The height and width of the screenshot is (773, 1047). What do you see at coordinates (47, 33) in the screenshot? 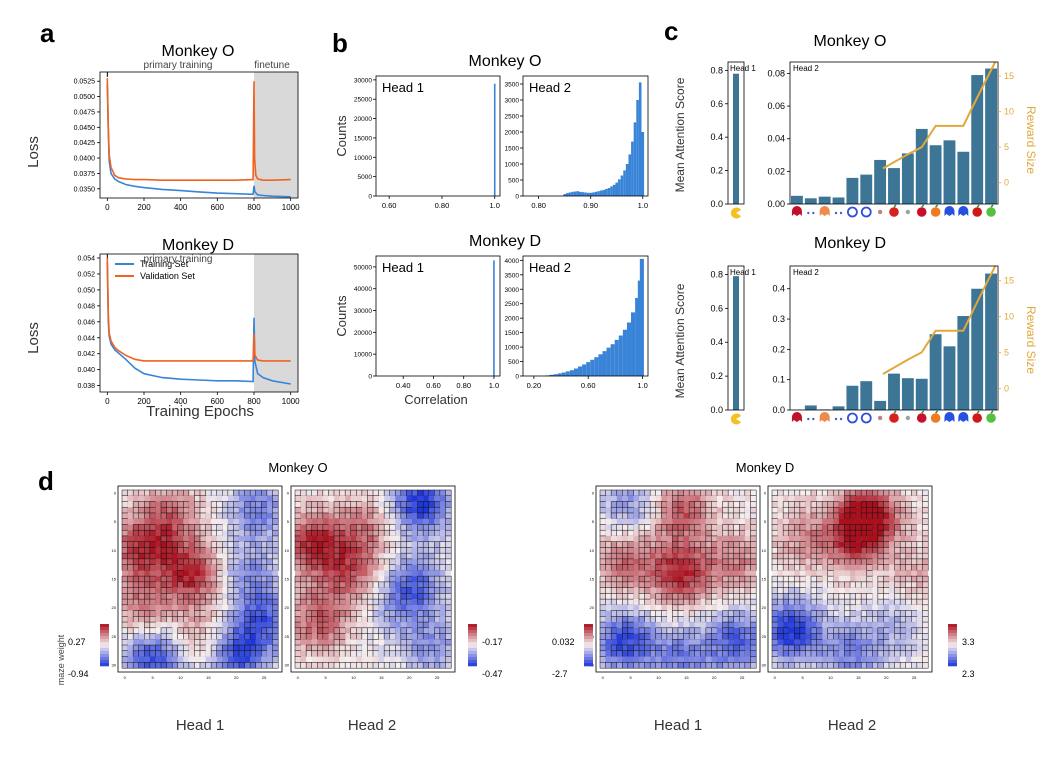
I see `panel-a-letter: a` at bounding box center [47, 33].